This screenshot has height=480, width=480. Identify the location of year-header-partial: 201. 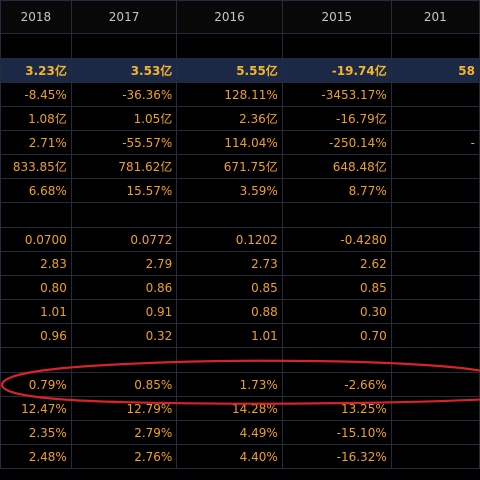
(435, 17).